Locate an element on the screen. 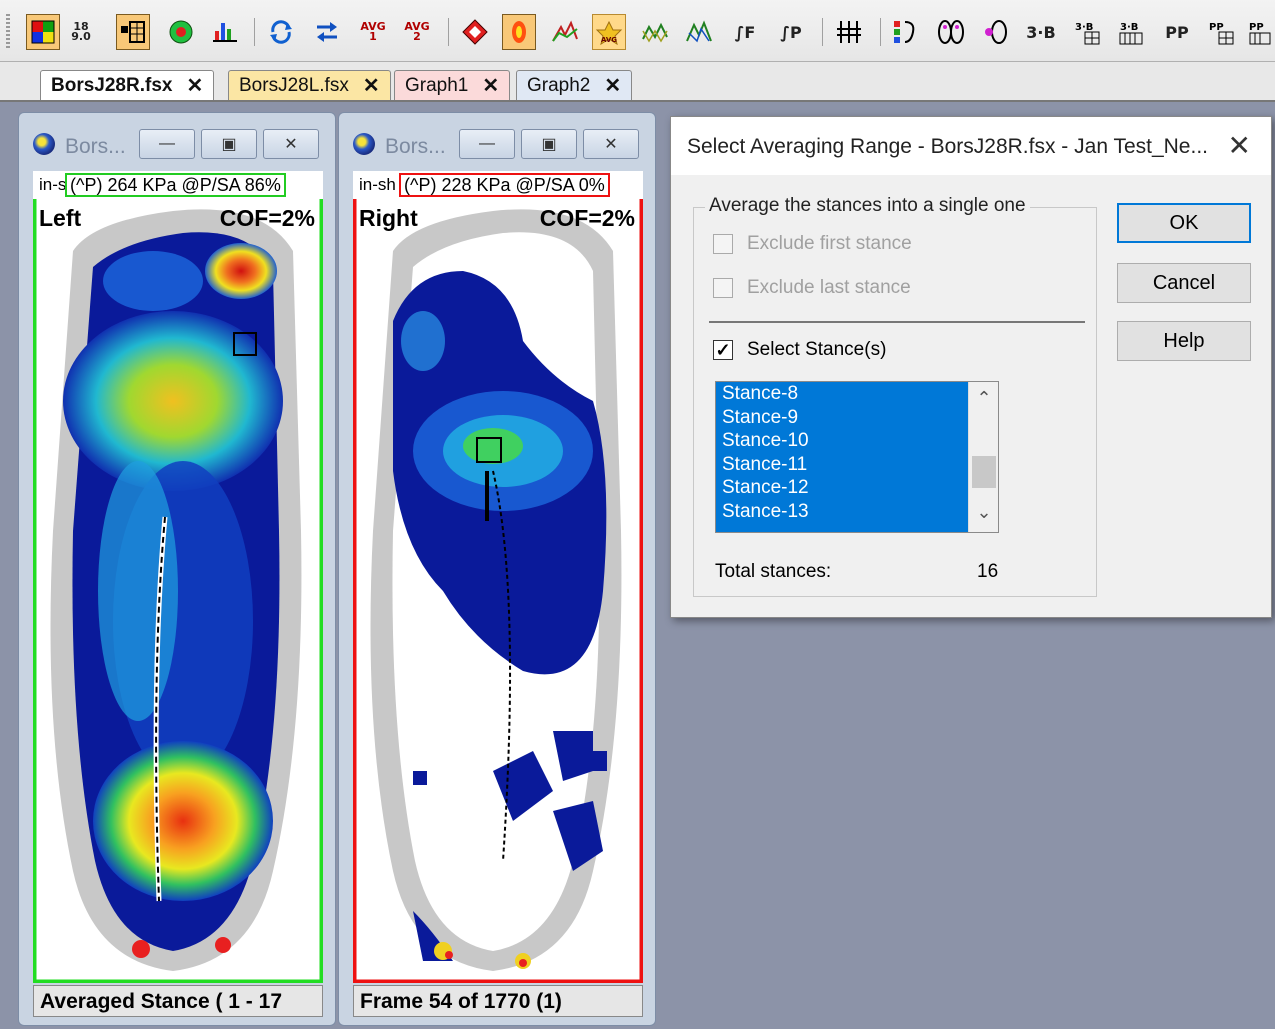 Image resolution: width=1275 pixels, height=1029 pixels. chevron-down-icon: ⌄ is located at coordinates (984, 512).